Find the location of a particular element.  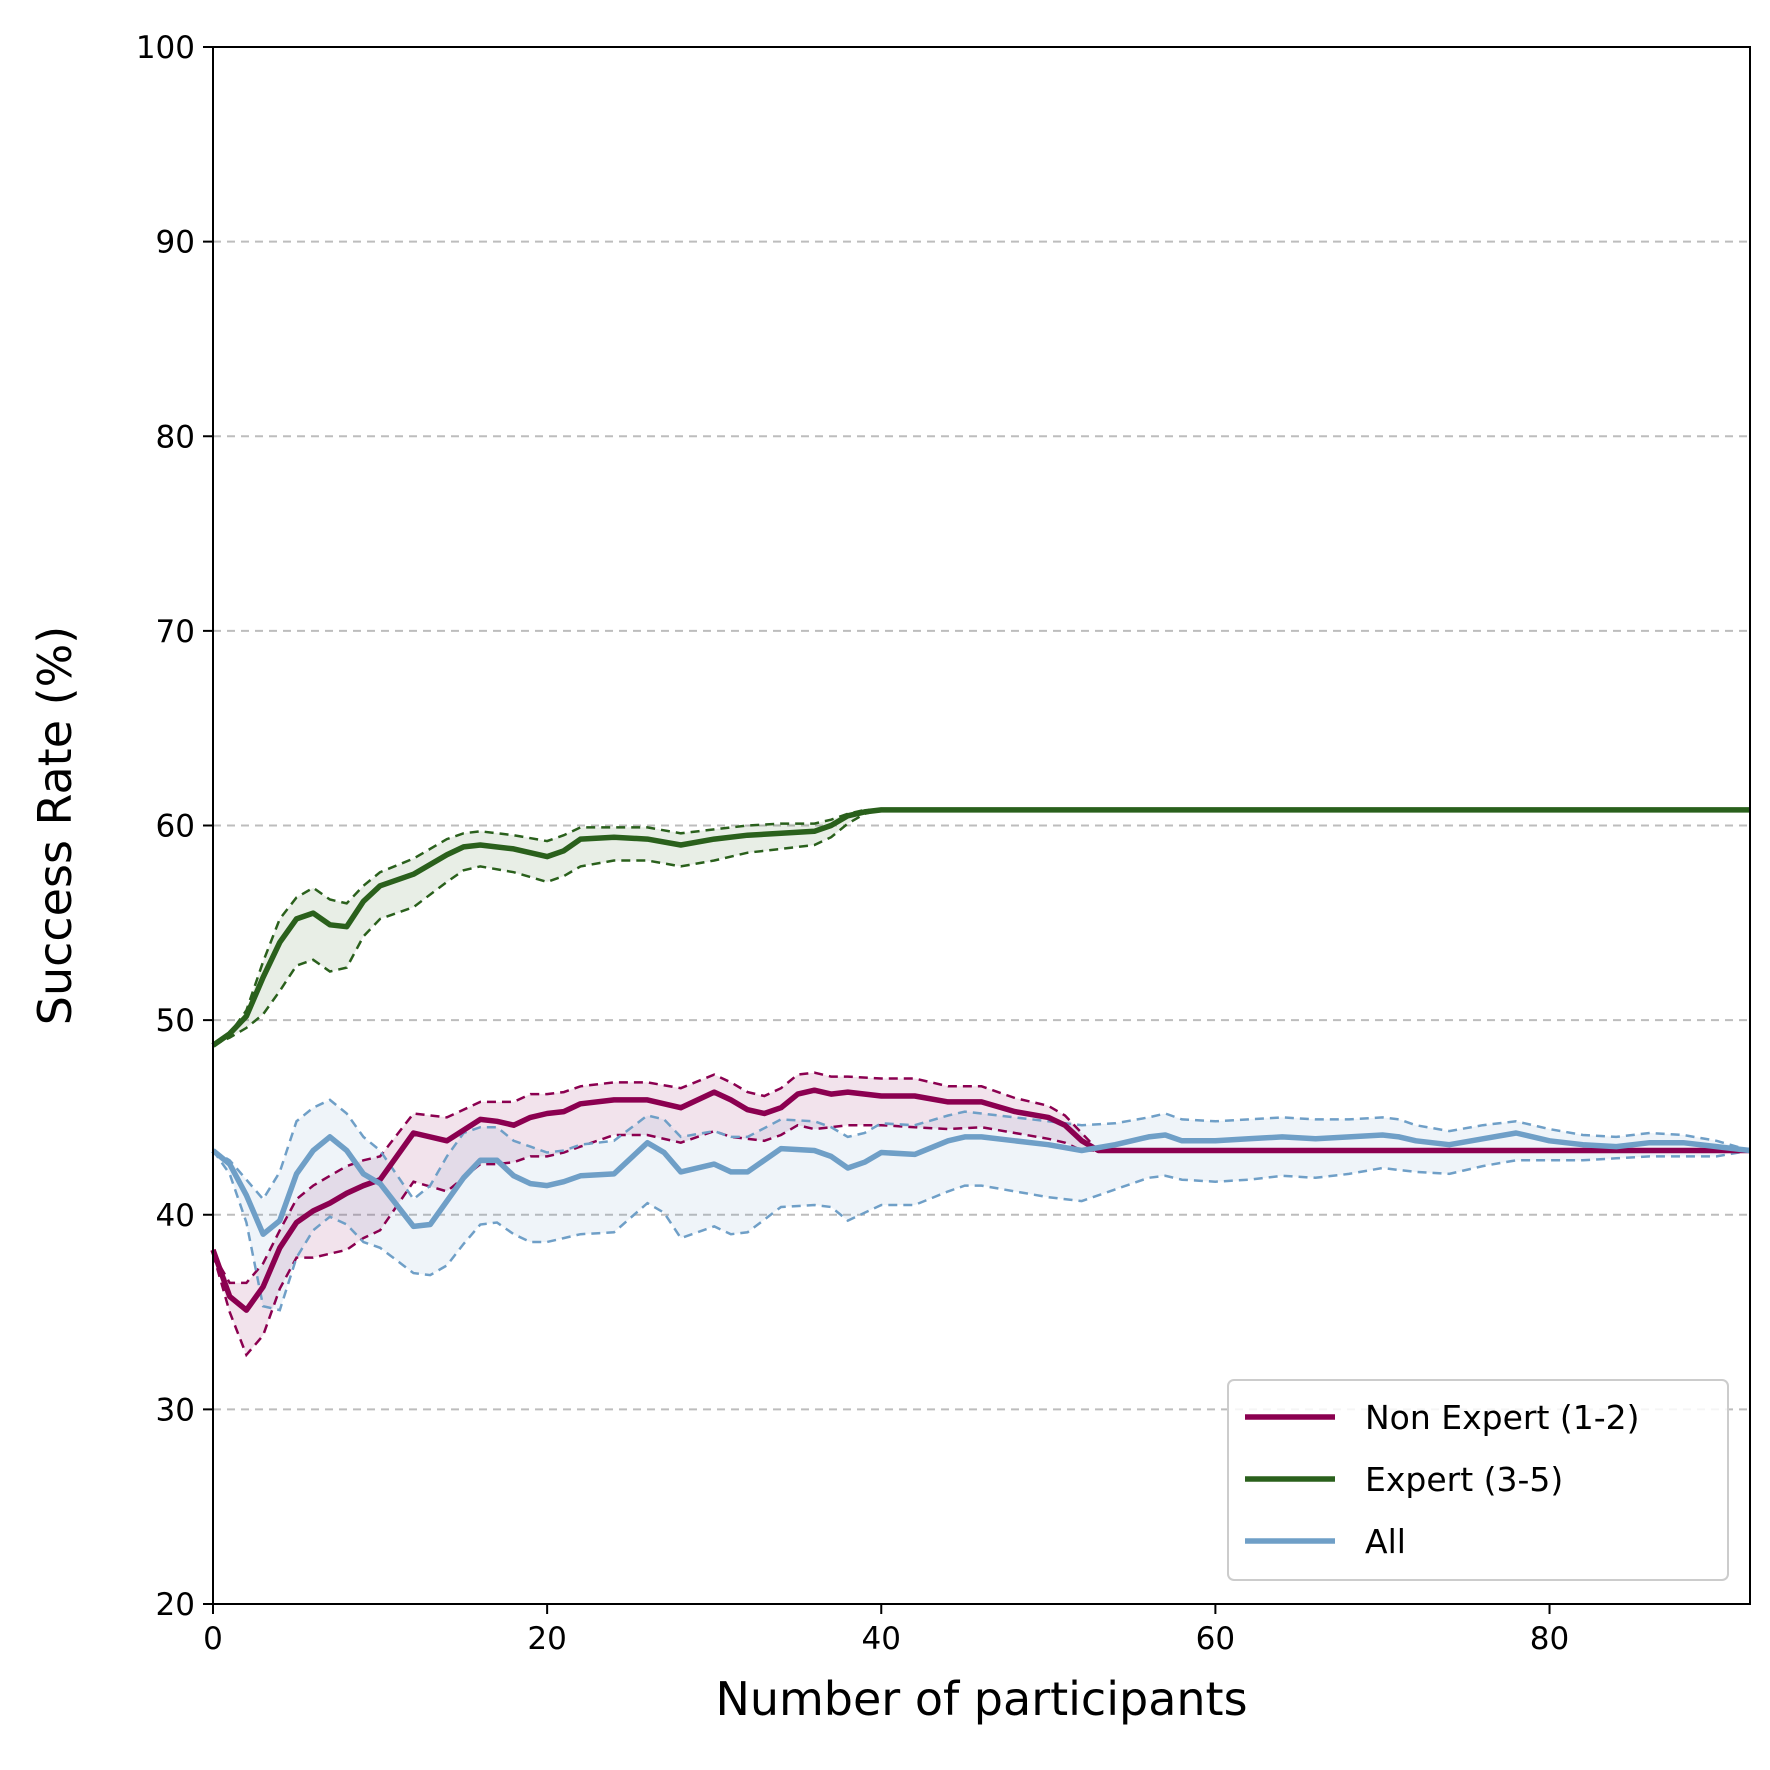

legend-label-all: All is located at coordinates (1385, 1541).